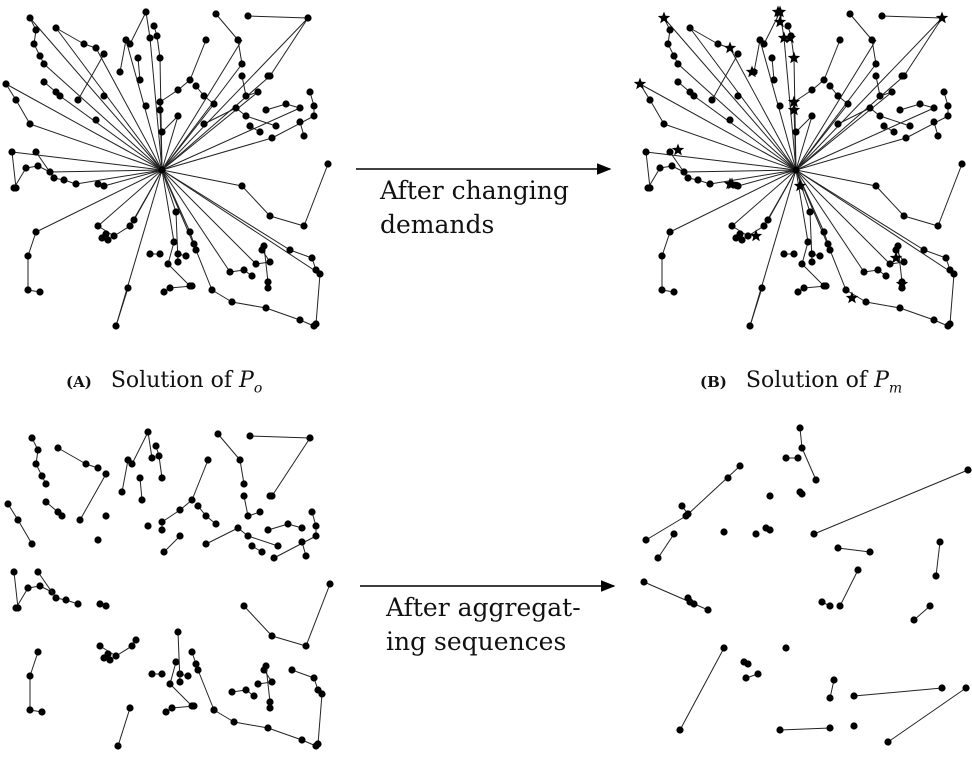 This screenshot has height=757, width=972. Describe the element at coordinates (806, 380) in the screenshot. I see `caption-b-text: Solution of` at that location.